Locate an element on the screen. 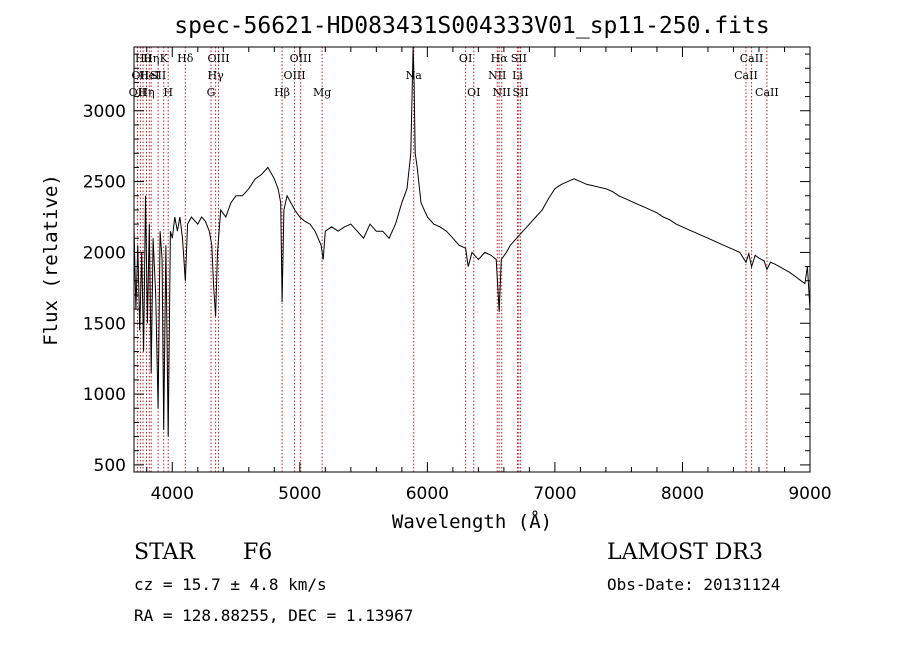  object-class: STAR is located at coordinates (164, 552).